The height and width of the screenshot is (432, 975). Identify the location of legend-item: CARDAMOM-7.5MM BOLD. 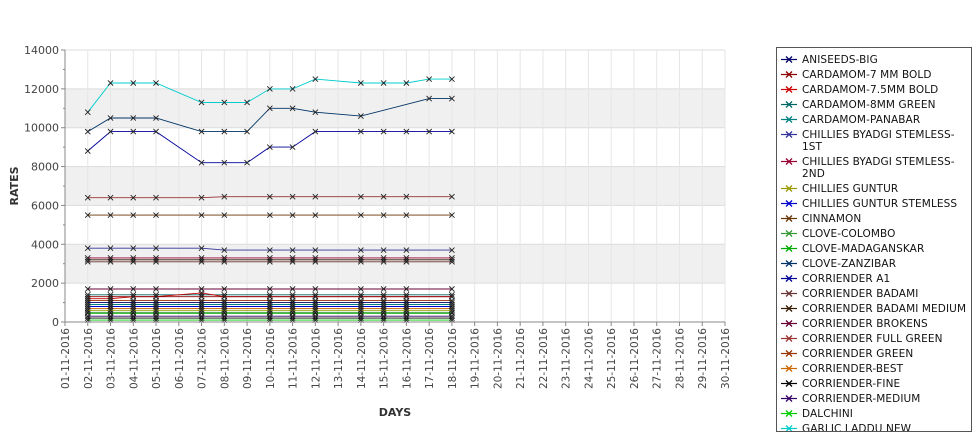
(874, 89).